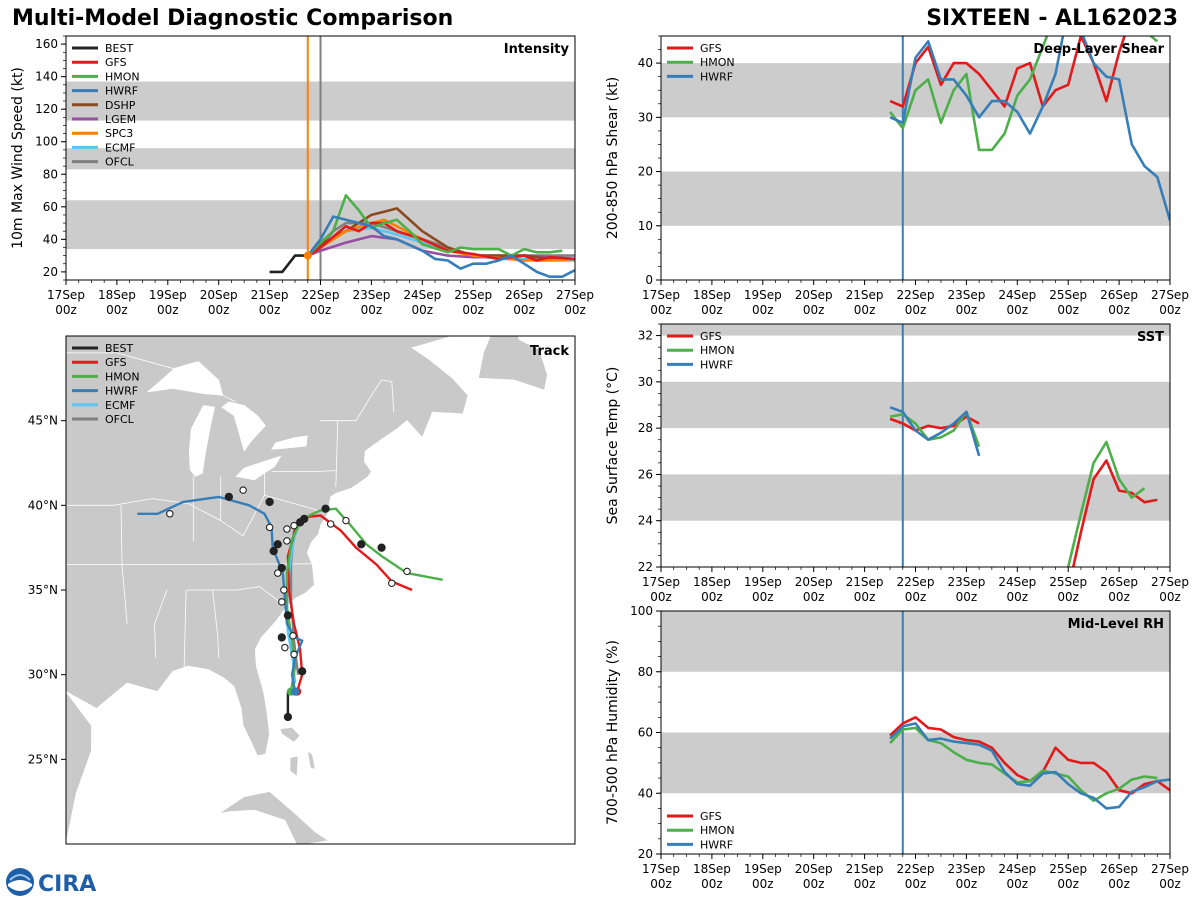 This screenshot has width=1200, height=900. What do you see at coordinates (296, 877) in the screenshot?
I see `land-jamaica` at bounding box center [296, 877].